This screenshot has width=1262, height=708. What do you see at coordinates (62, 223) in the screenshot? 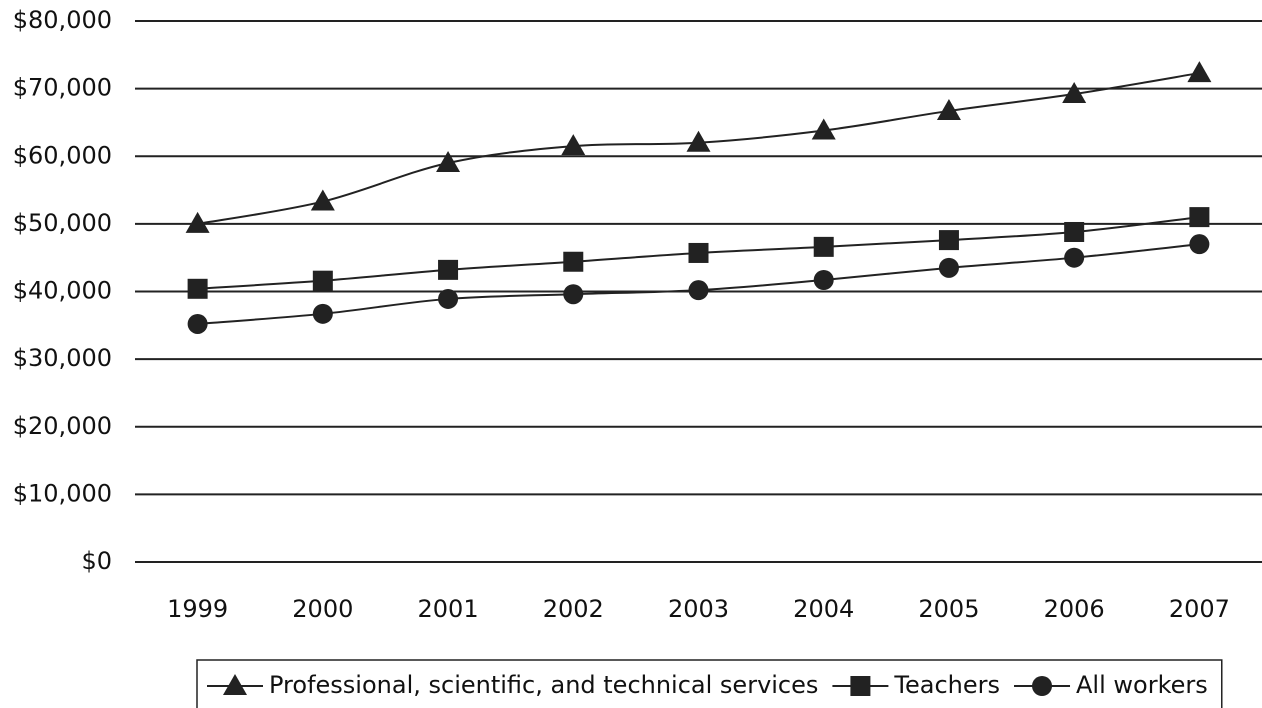
I see `y-tick-label: $50,000` at bounding box center [62, 223].